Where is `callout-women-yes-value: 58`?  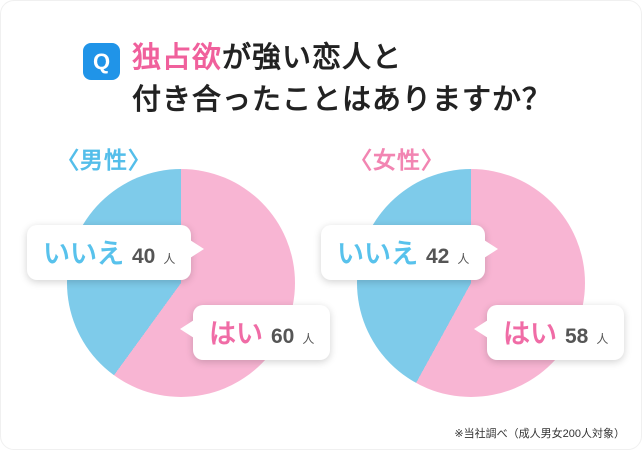 callout-women-yes-value: 58 is located at coordinates (577, 336).